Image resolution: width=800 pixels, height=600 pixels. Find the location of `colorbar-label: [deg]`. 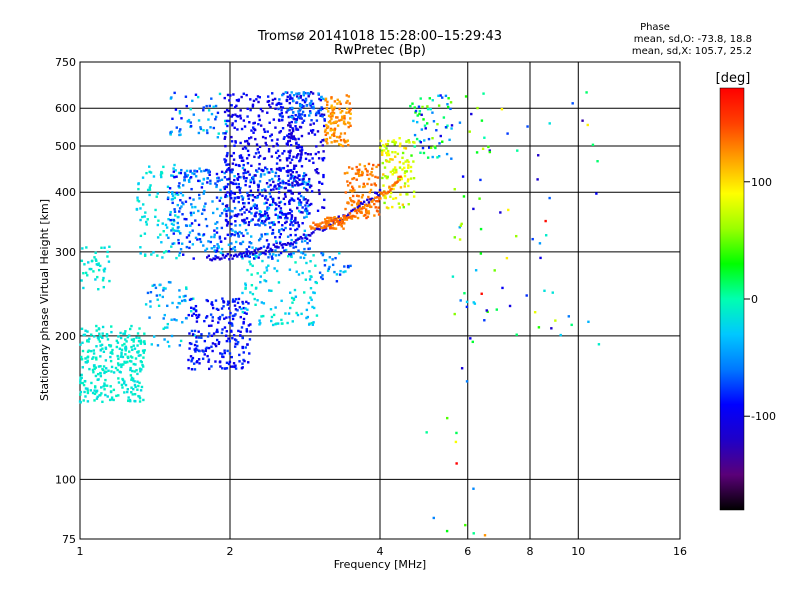

colorbar-label: [deg] is located at coordinates (733, 78).